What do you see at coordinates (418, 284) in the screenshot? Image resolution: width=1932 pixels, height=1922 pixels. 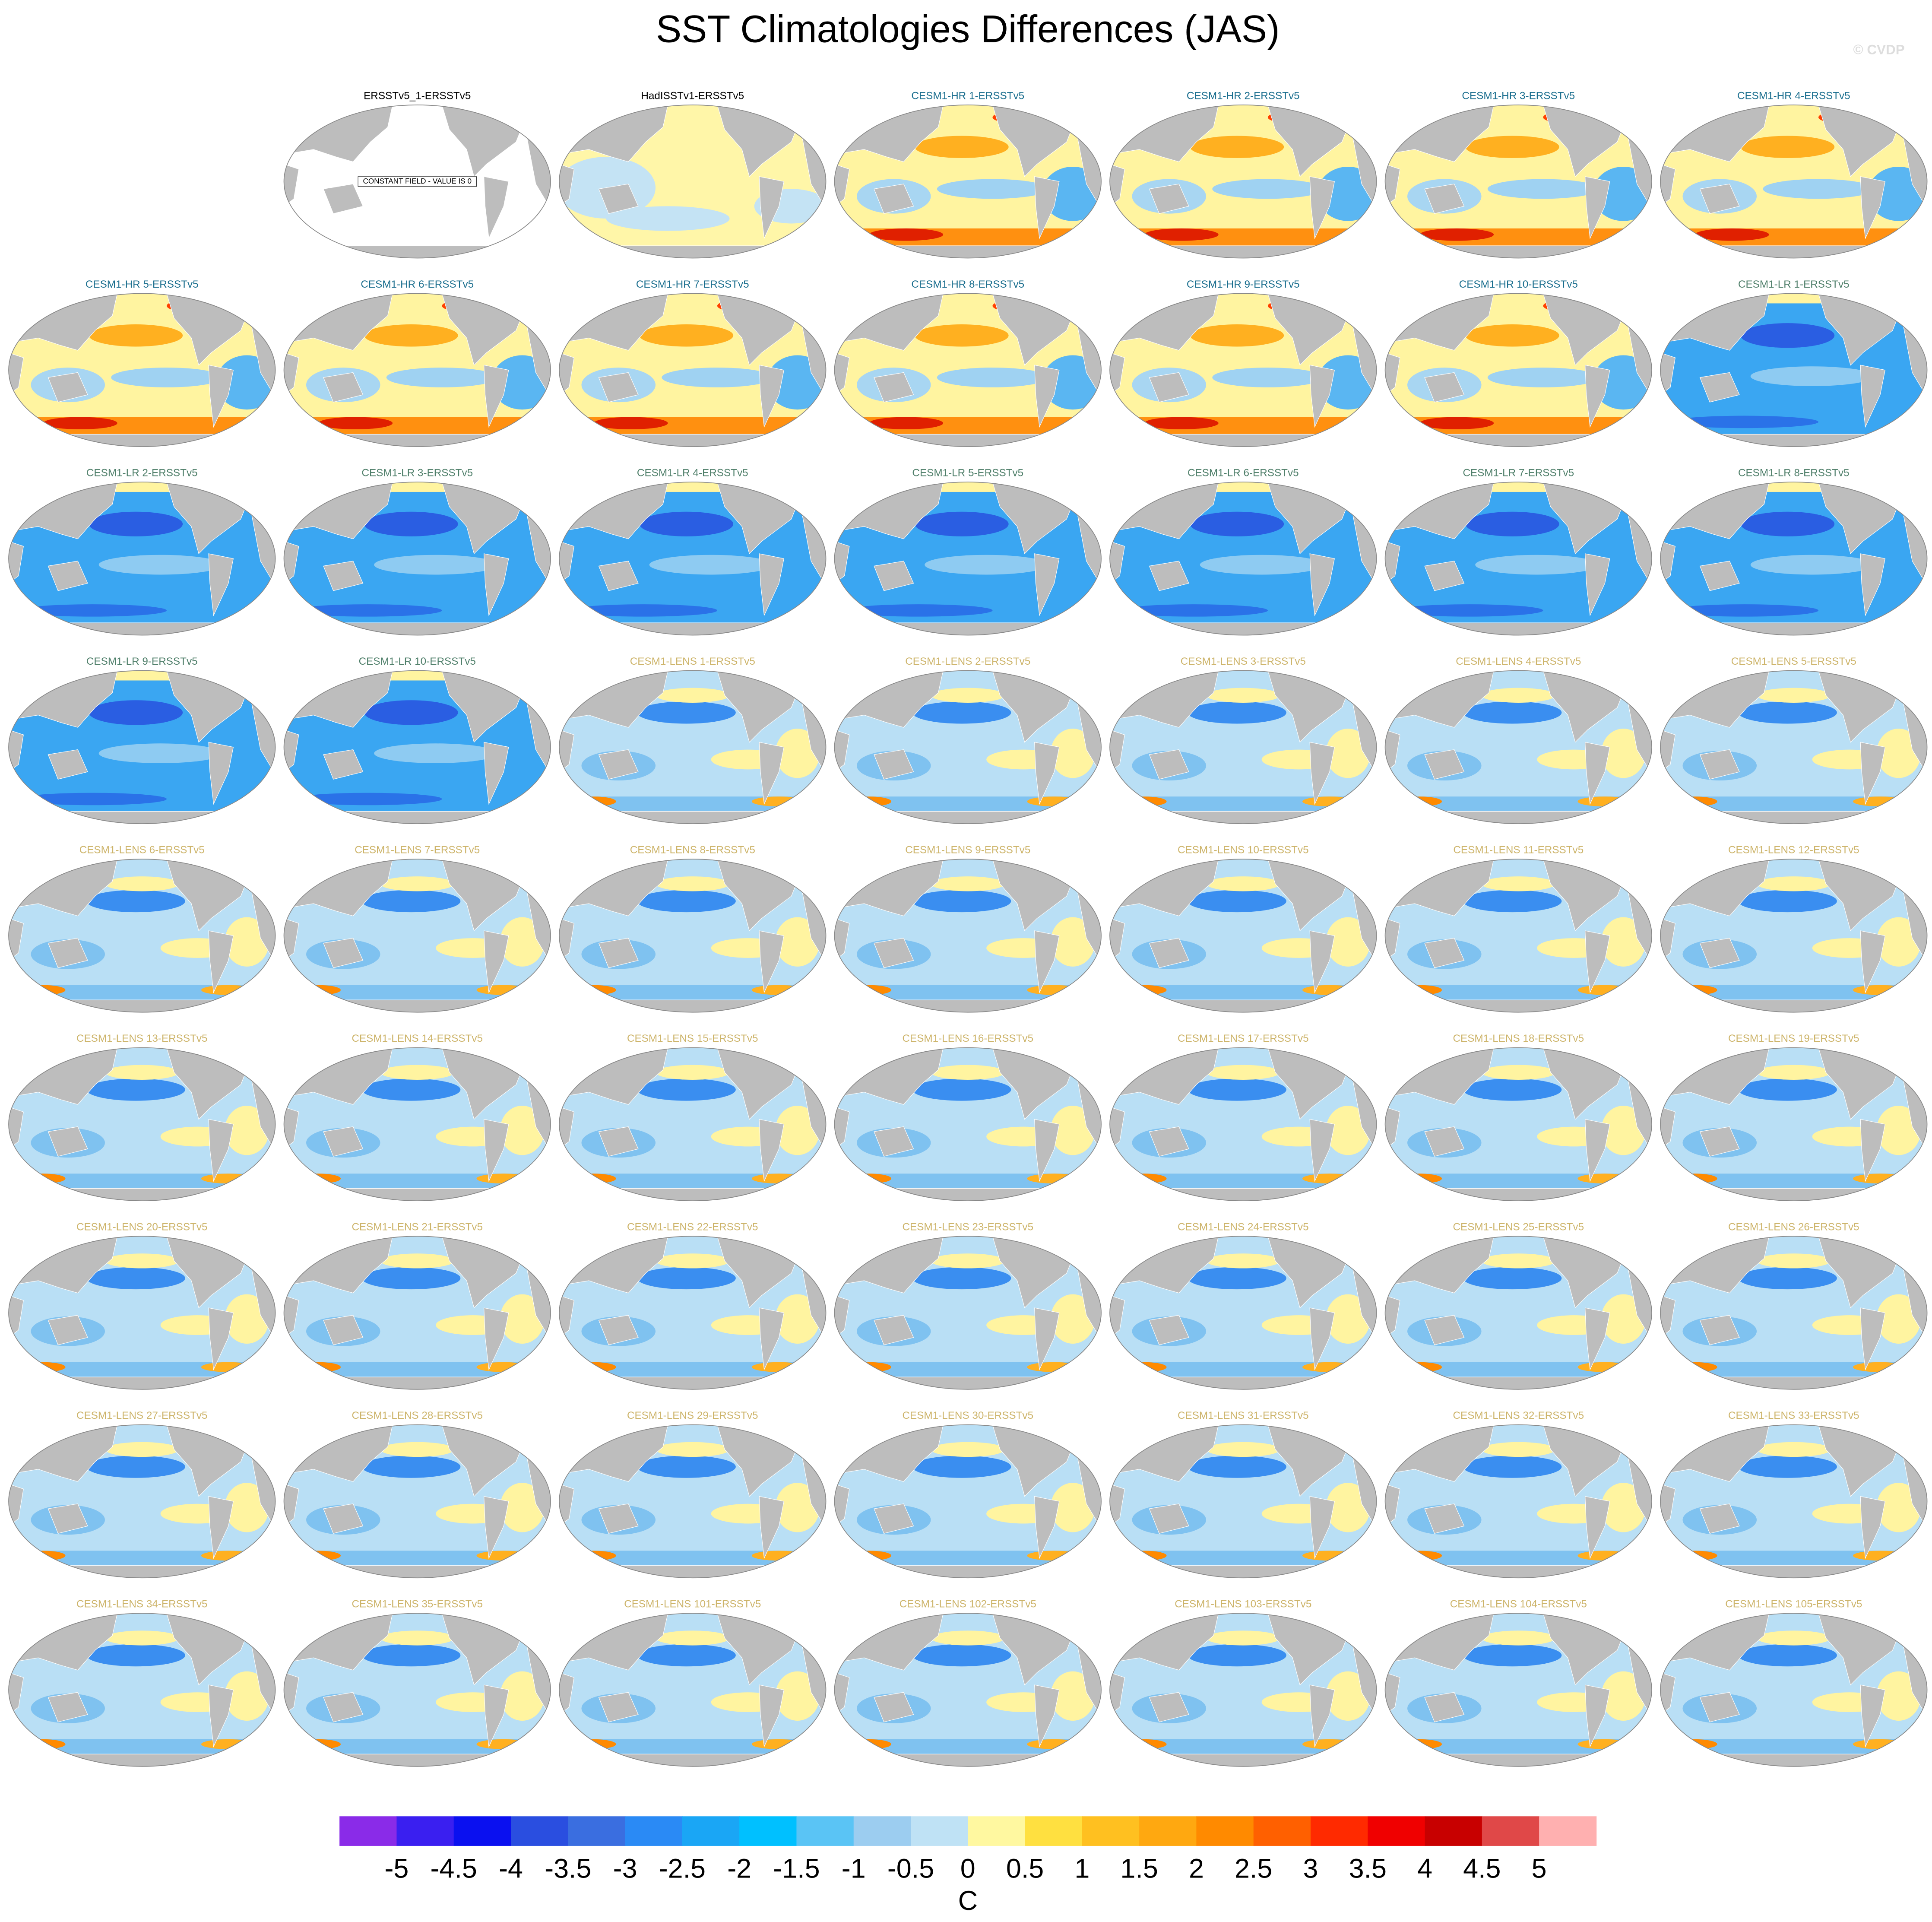 I see `panel-title: CESM1-HR 6-ERSSTv5` at bounding box center [418, 284].